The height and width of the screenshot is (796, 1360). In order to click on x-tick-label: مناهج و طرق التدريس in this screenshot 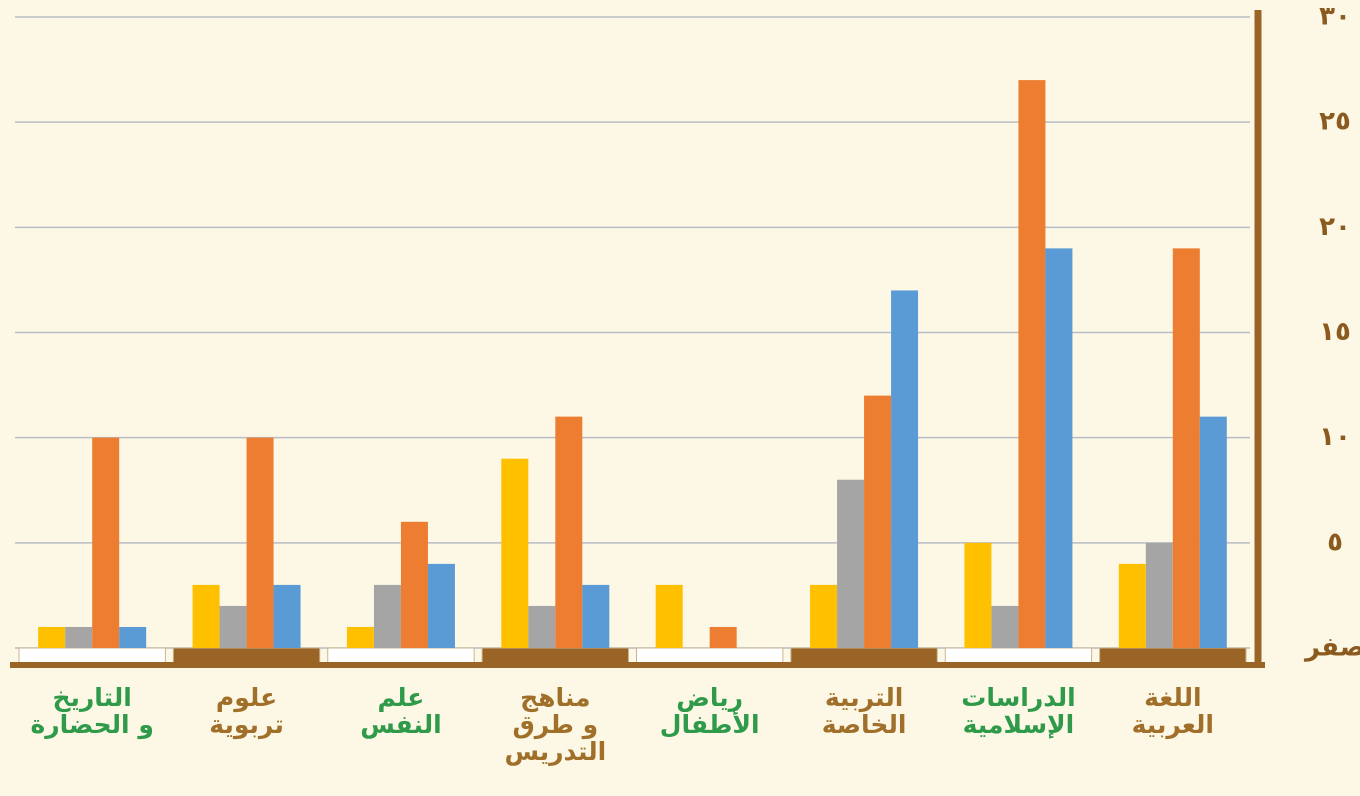, I will do `click(555, 724)`.